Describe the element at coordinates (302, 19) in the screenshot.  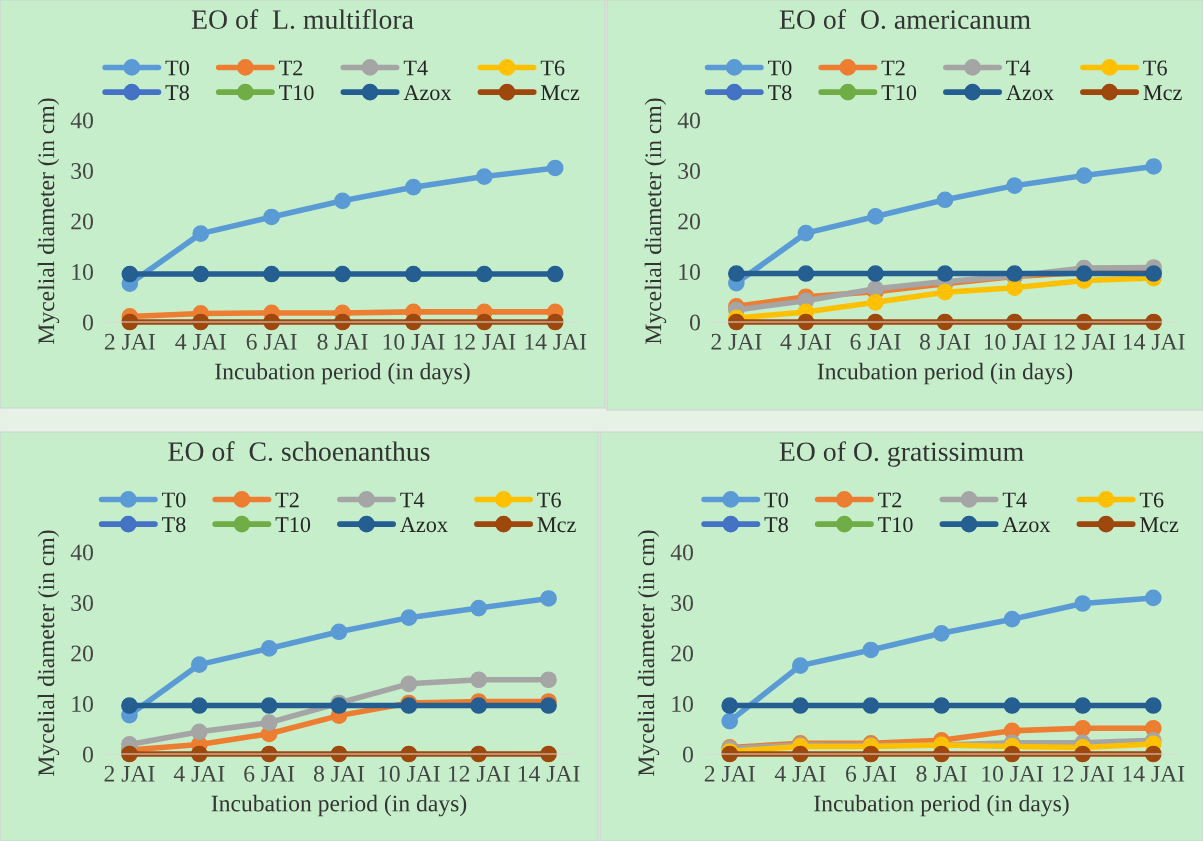
I see `chart-title: EO of L. multiflora` at that location.